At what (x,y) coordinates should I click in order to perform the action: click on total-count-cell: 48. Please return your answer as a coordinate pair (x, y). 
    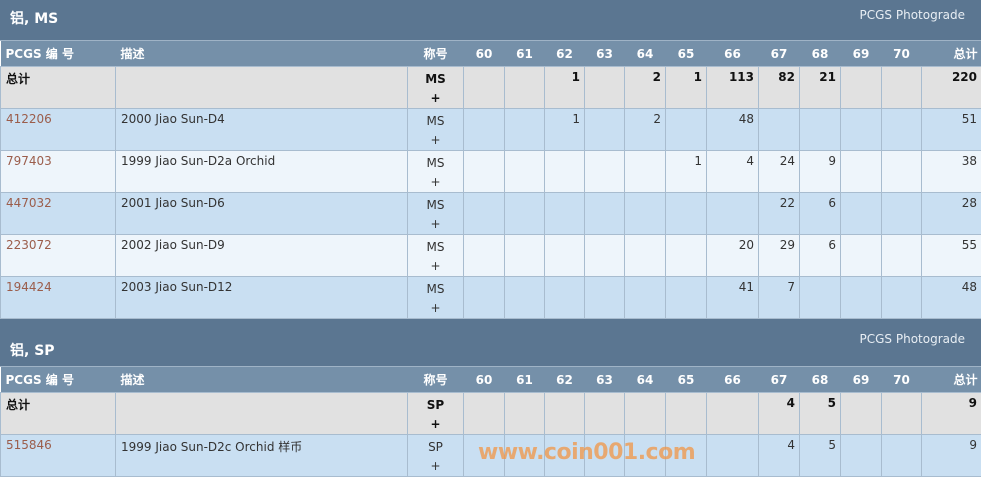
    Looking at the image, I should click on (951, 298).